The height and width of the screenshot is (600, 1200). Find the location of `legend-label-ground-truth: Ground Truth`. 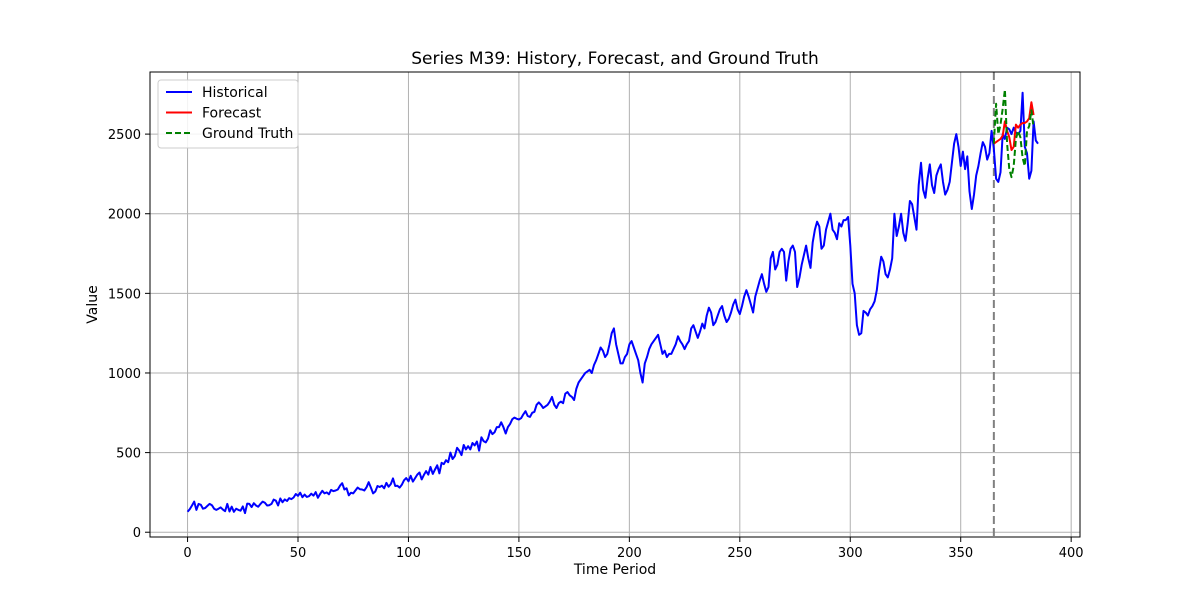

legend-label-ground-truth: Ground Truth is located at coordinates (247, 134).